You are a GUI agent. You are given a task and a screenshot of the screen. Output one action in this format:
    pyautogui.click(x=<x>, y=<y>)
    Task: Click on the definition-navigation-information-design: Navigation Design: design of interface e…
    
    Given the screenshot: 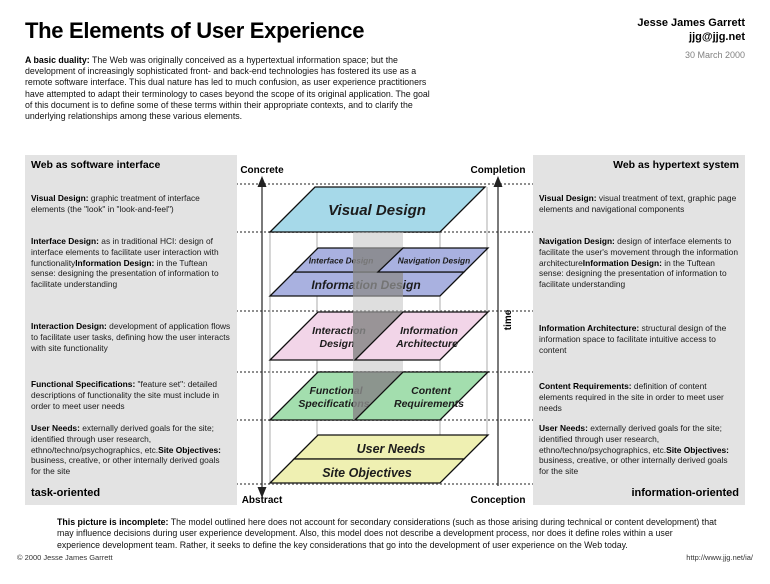 What is the action you would take?
    pyautogui.click(x=639, y=263)
    